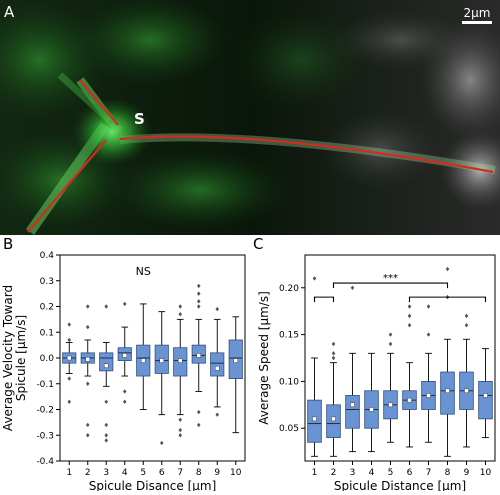 The height and width of the screenshot is (495, 500). Describe the element at coordinates (47, 282) in the screenshot. I see `y-tick-label: 0.3` at that location.